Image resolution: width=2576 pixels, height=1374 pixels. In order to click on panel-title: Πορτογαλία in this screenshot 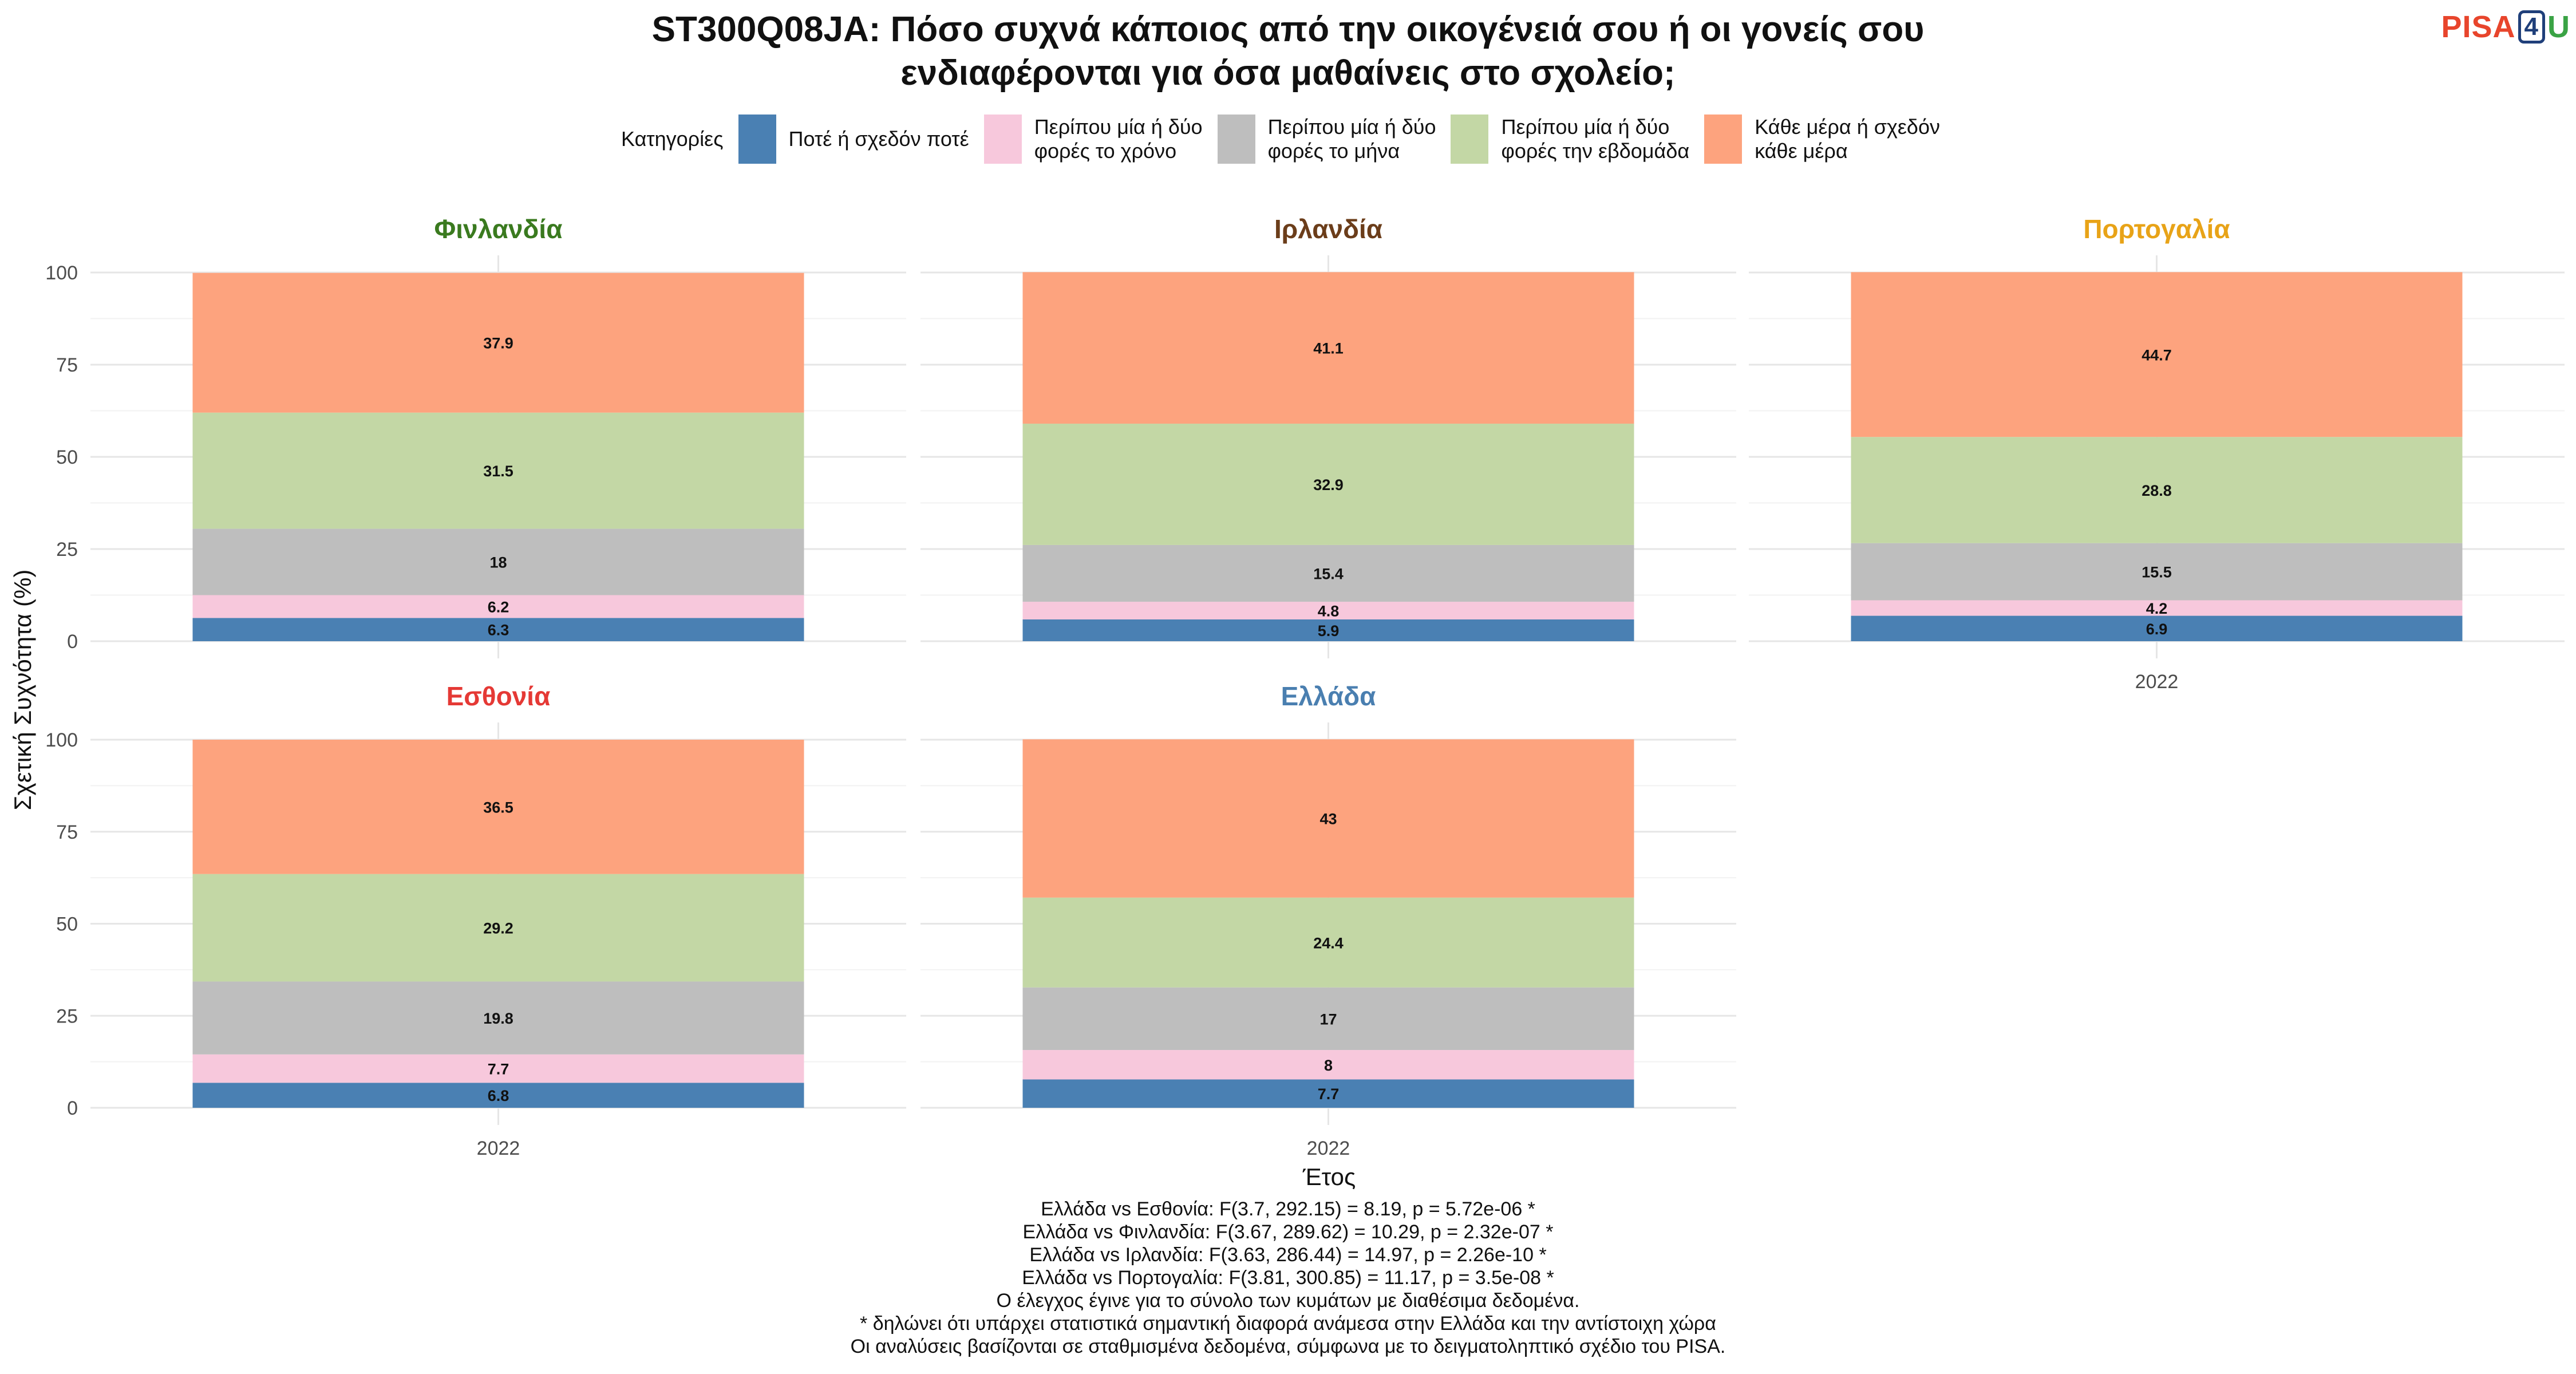, I will do `click(2156, 229)`.